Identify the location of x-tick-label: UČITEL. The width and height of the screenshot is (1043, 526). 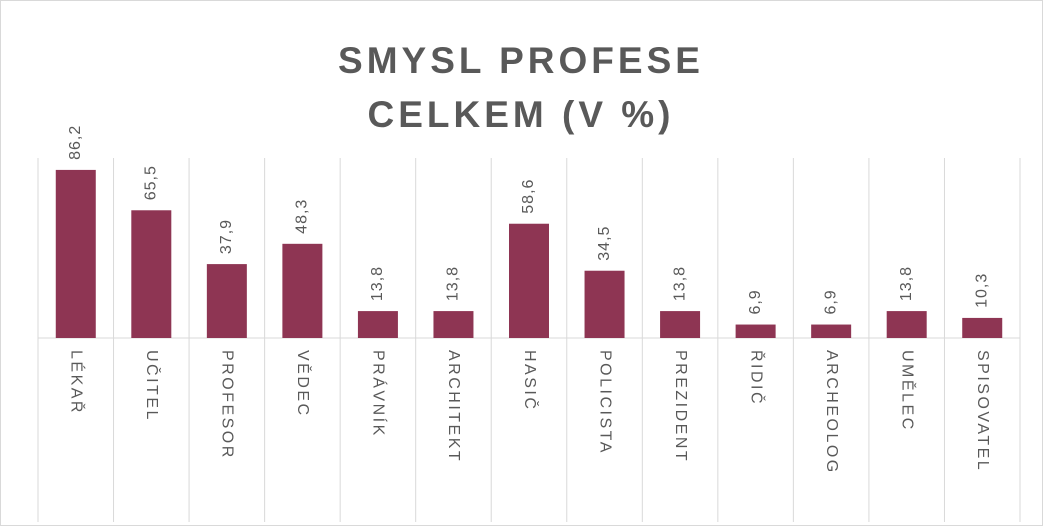
(152, 386).